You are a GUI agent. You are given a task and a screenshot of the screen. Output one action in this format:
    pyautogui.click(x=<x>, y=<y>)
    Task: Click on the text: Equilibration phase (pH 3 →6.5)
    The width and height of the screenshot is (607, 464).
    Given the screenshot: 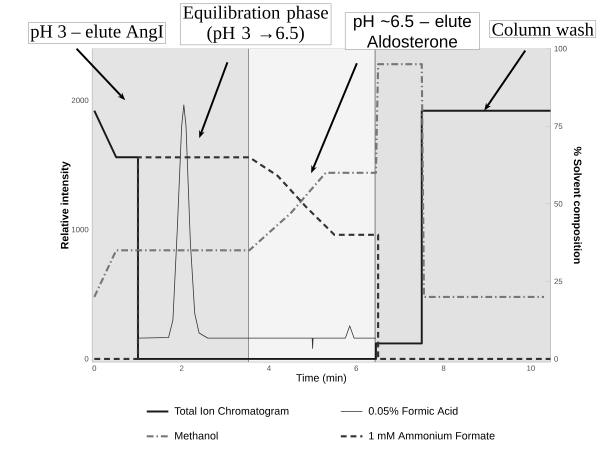 What is the action you would take?
    pyautogui.click(x=255, y=24)
    